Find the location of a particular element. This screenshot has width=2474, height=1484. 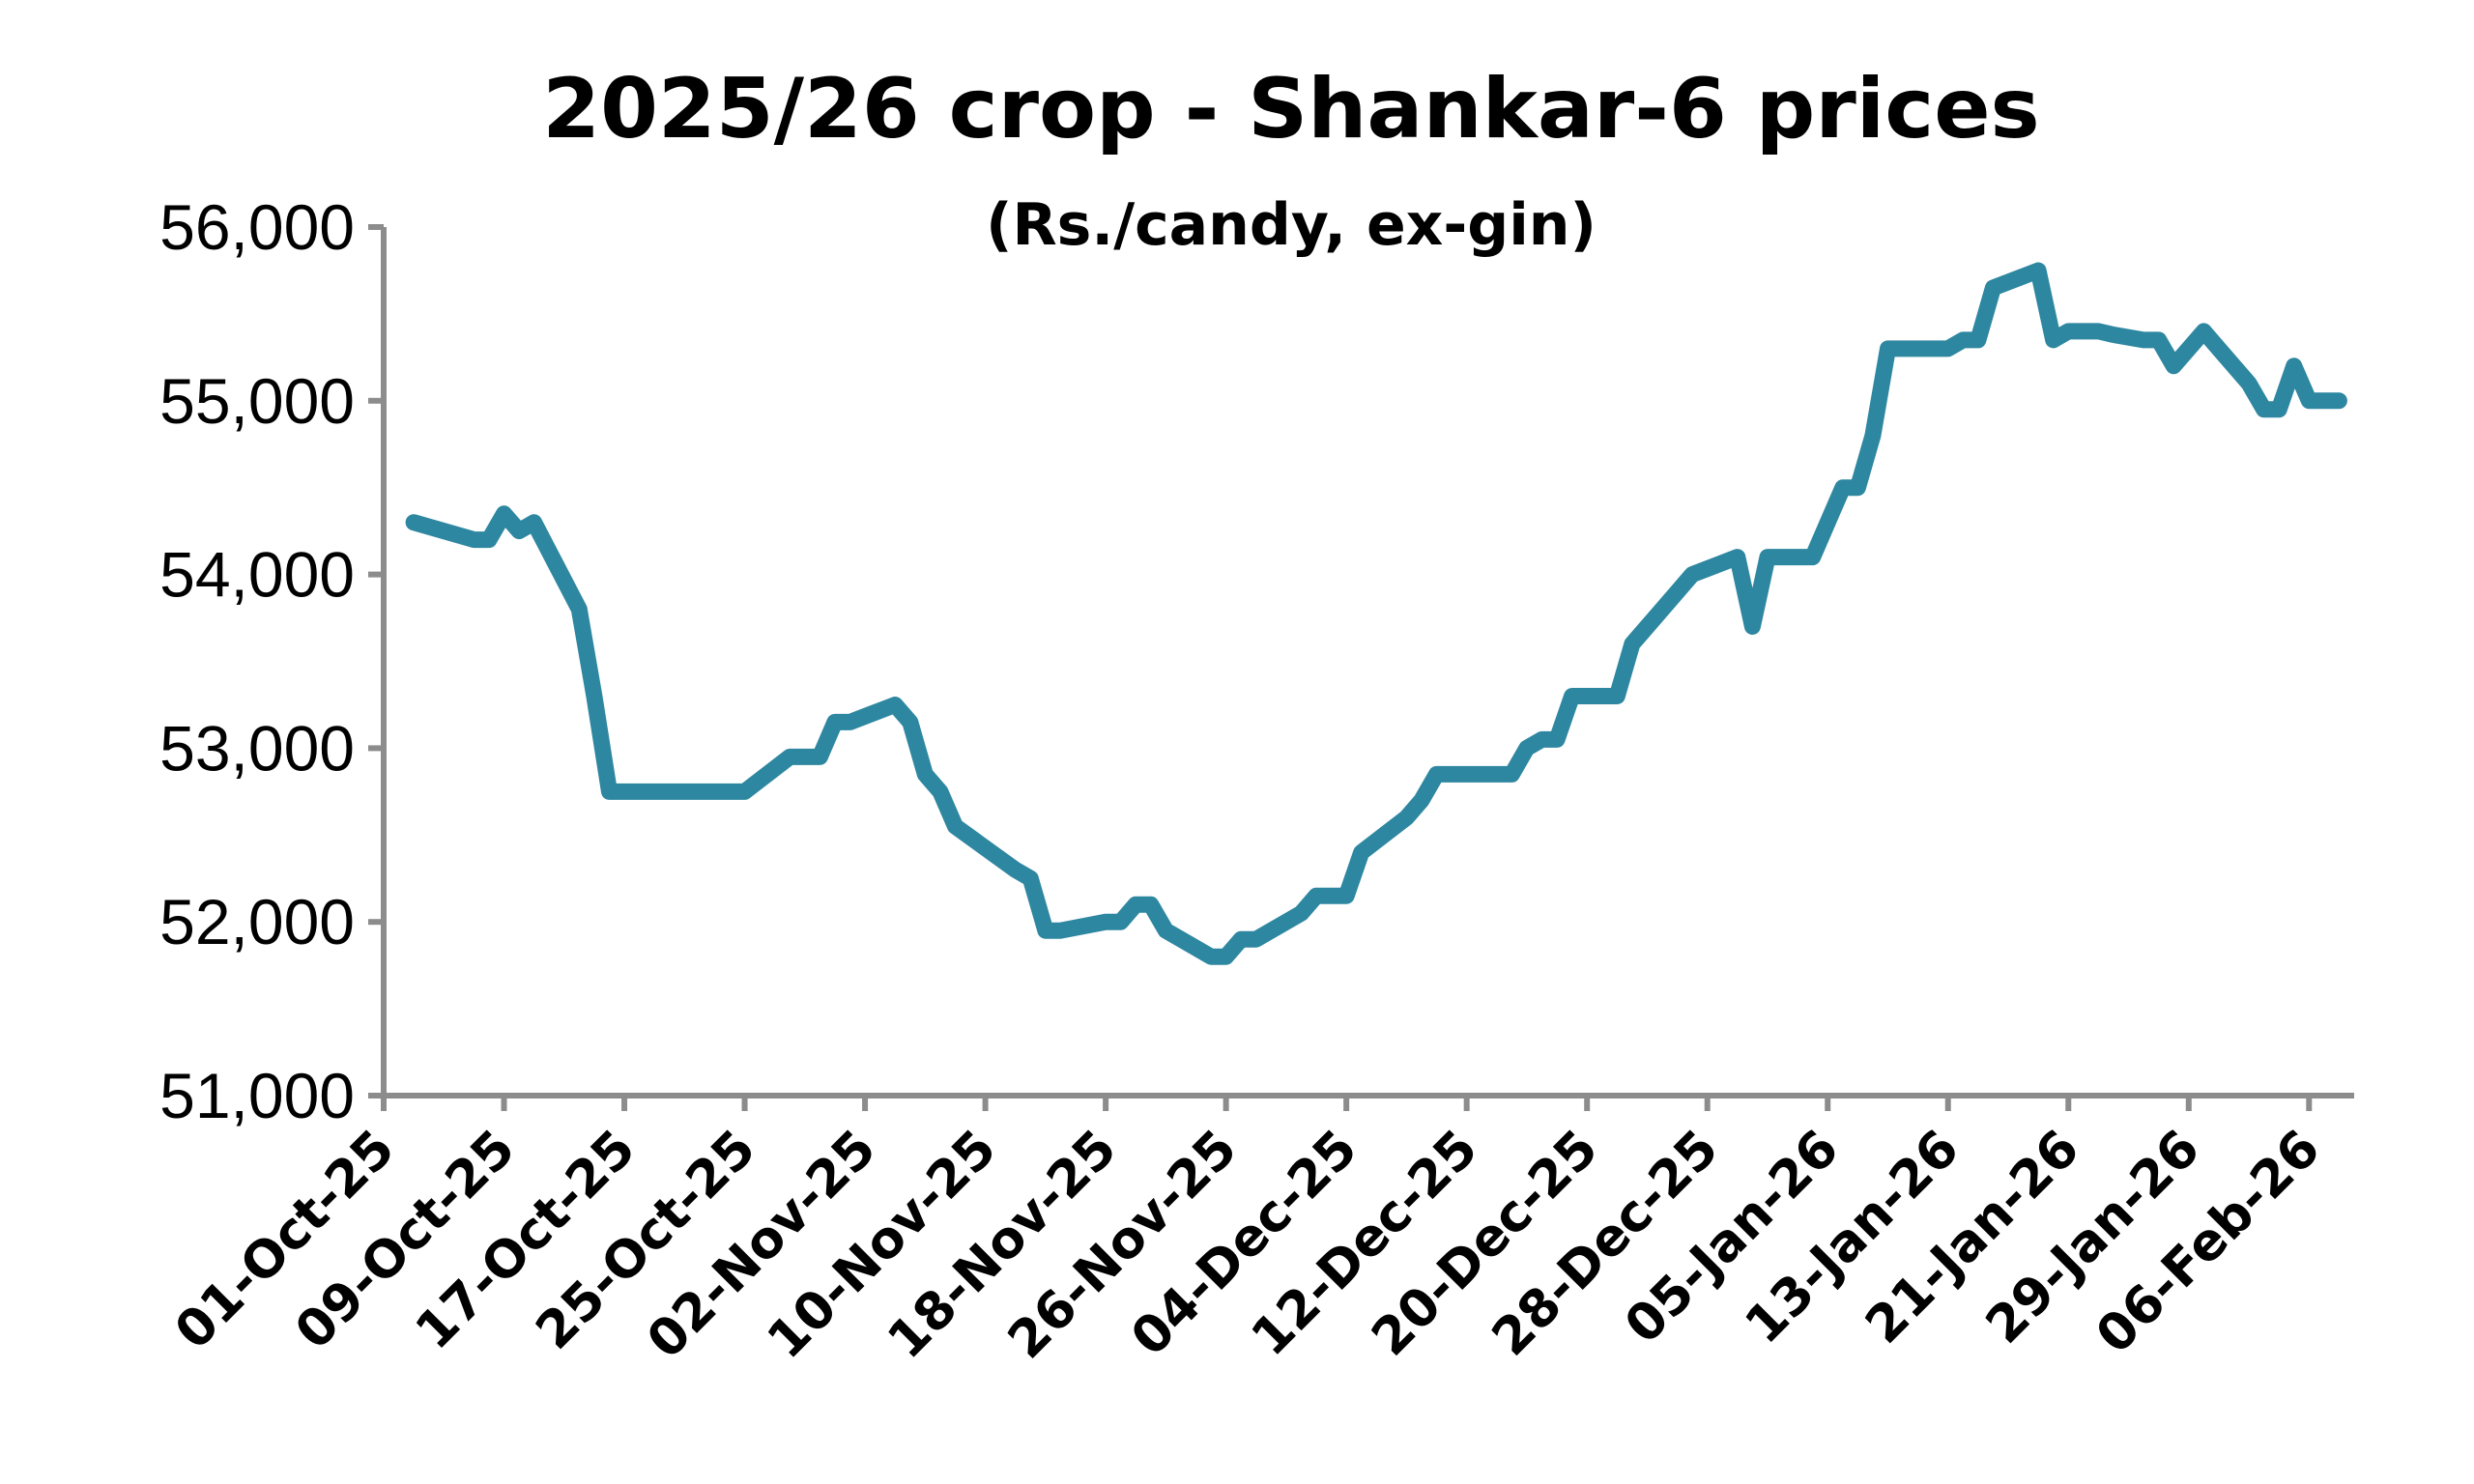

y-axis: 51,000 52,000 53,000 54,000 55,000 56,000 is located at coordinates (273, 661).